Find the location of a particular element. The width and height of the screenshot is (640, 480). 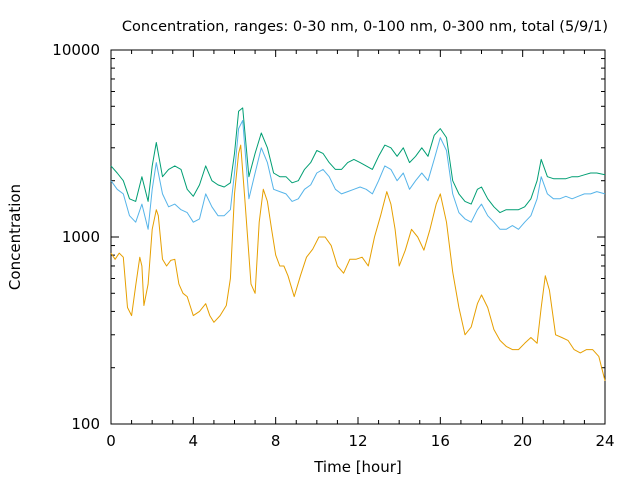

x-tick-label: 0 is located at coordinates (111, 441).